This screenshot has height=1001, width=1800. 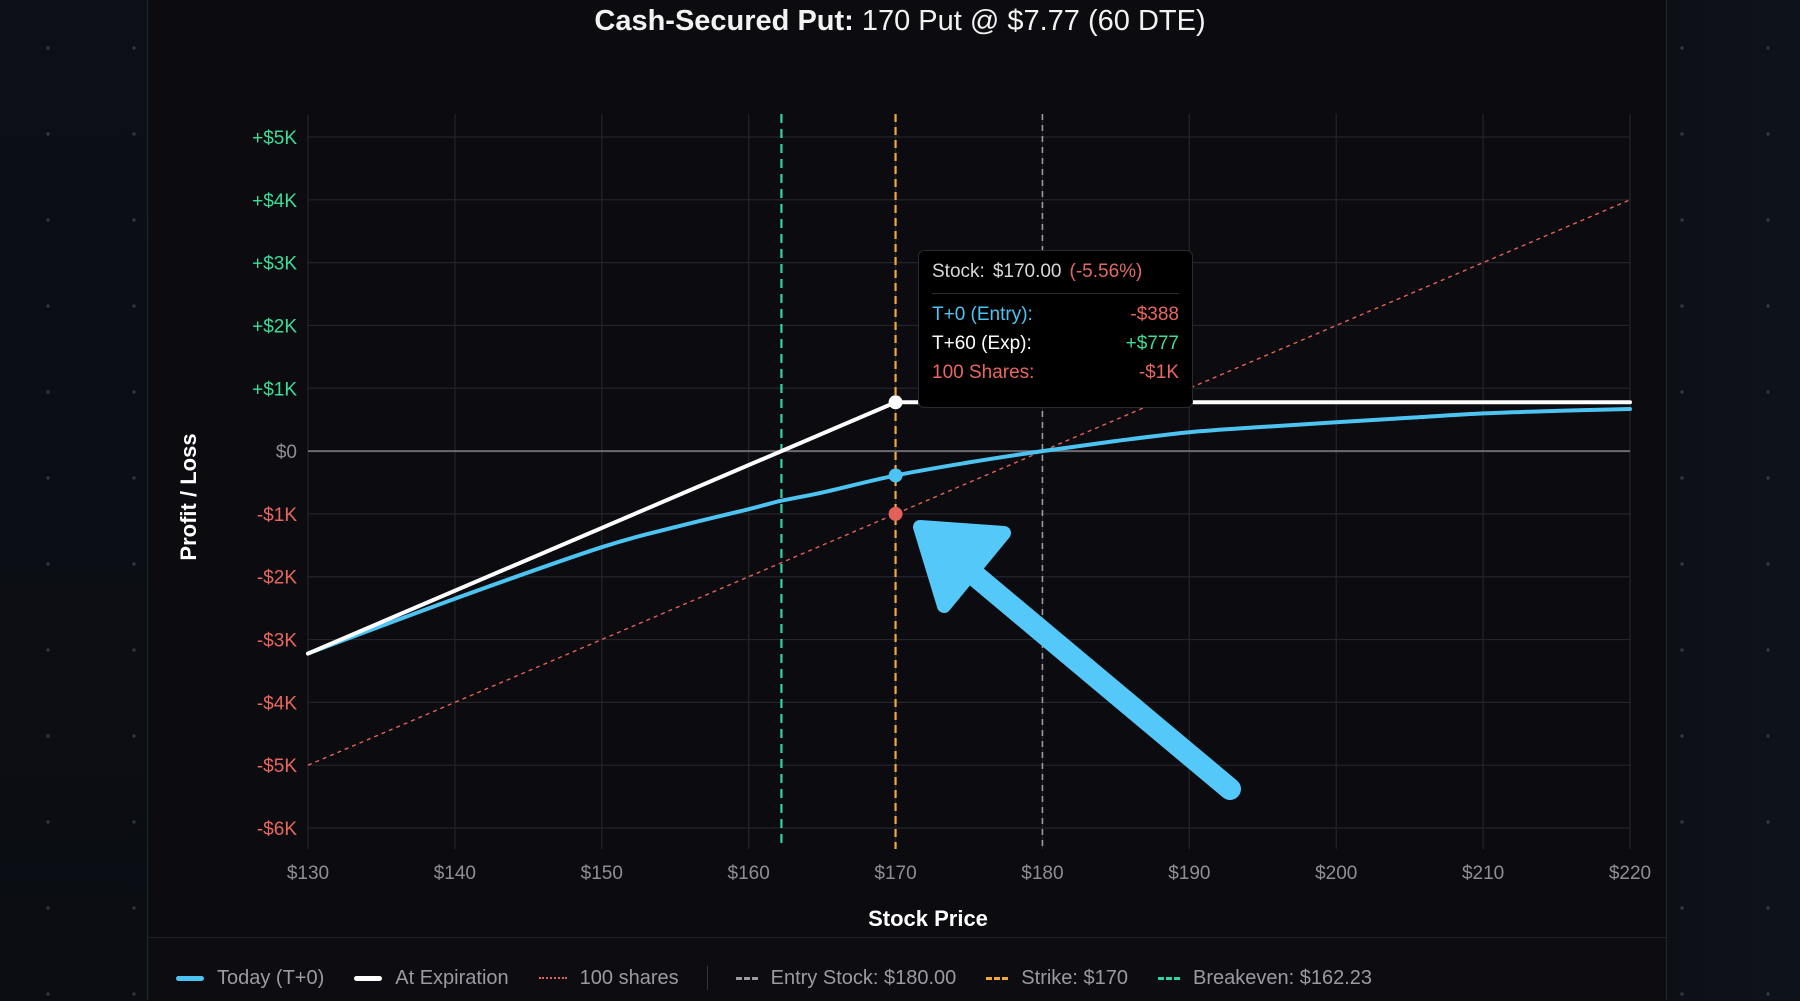 What do you see at coordinates (308, 873) in the screenshot?
I see `x-tick-label: $130` at bounding box center [308, 873].